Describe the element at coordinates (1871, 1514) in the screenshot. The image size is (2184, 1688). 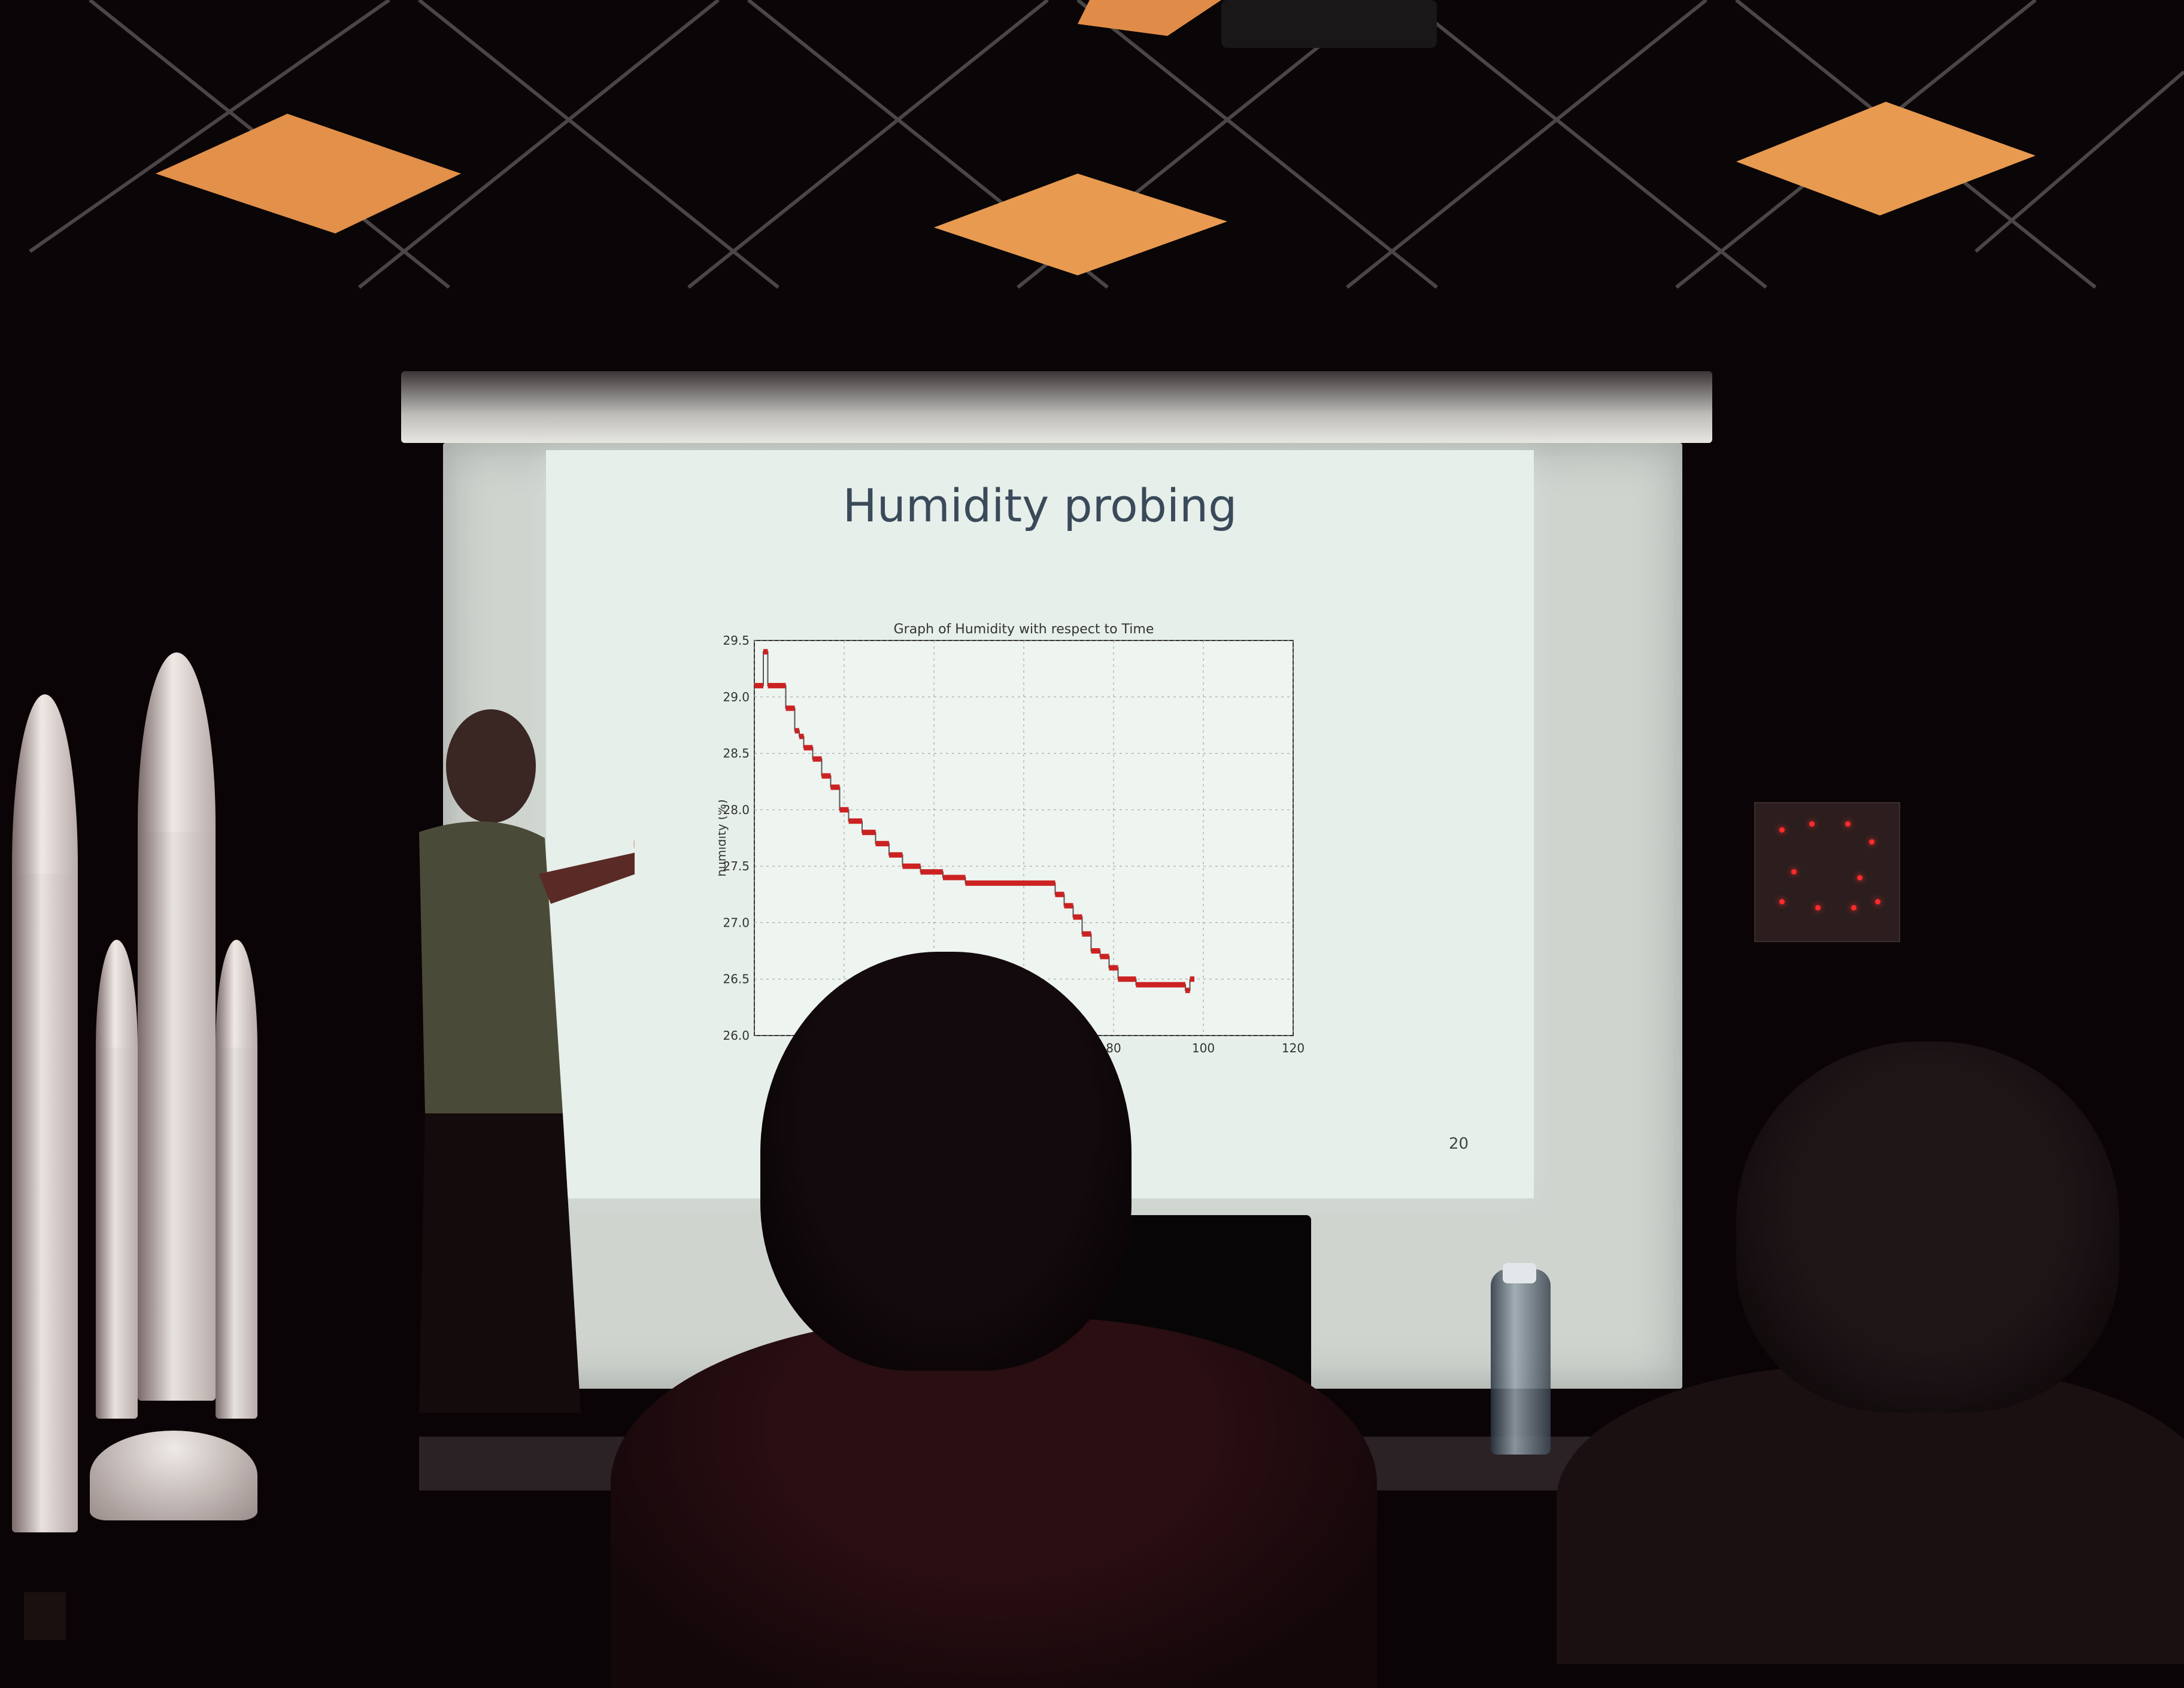
I see `audience-member-right-body` at that location.